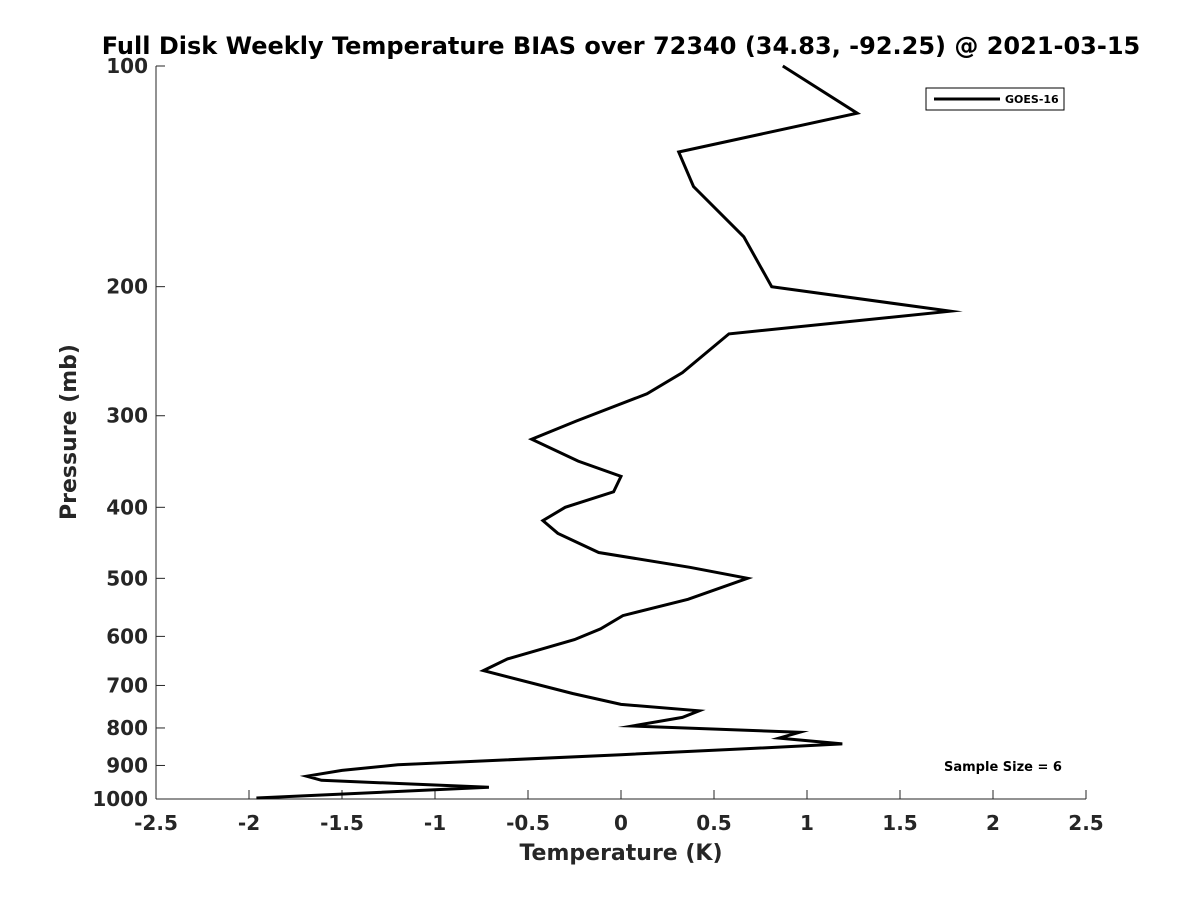 The height and width of the screenshot is (900, 1200). Describe the element at coordinates (127, 416) in the screenshot. I see `y-tick-label: 300` at that location.